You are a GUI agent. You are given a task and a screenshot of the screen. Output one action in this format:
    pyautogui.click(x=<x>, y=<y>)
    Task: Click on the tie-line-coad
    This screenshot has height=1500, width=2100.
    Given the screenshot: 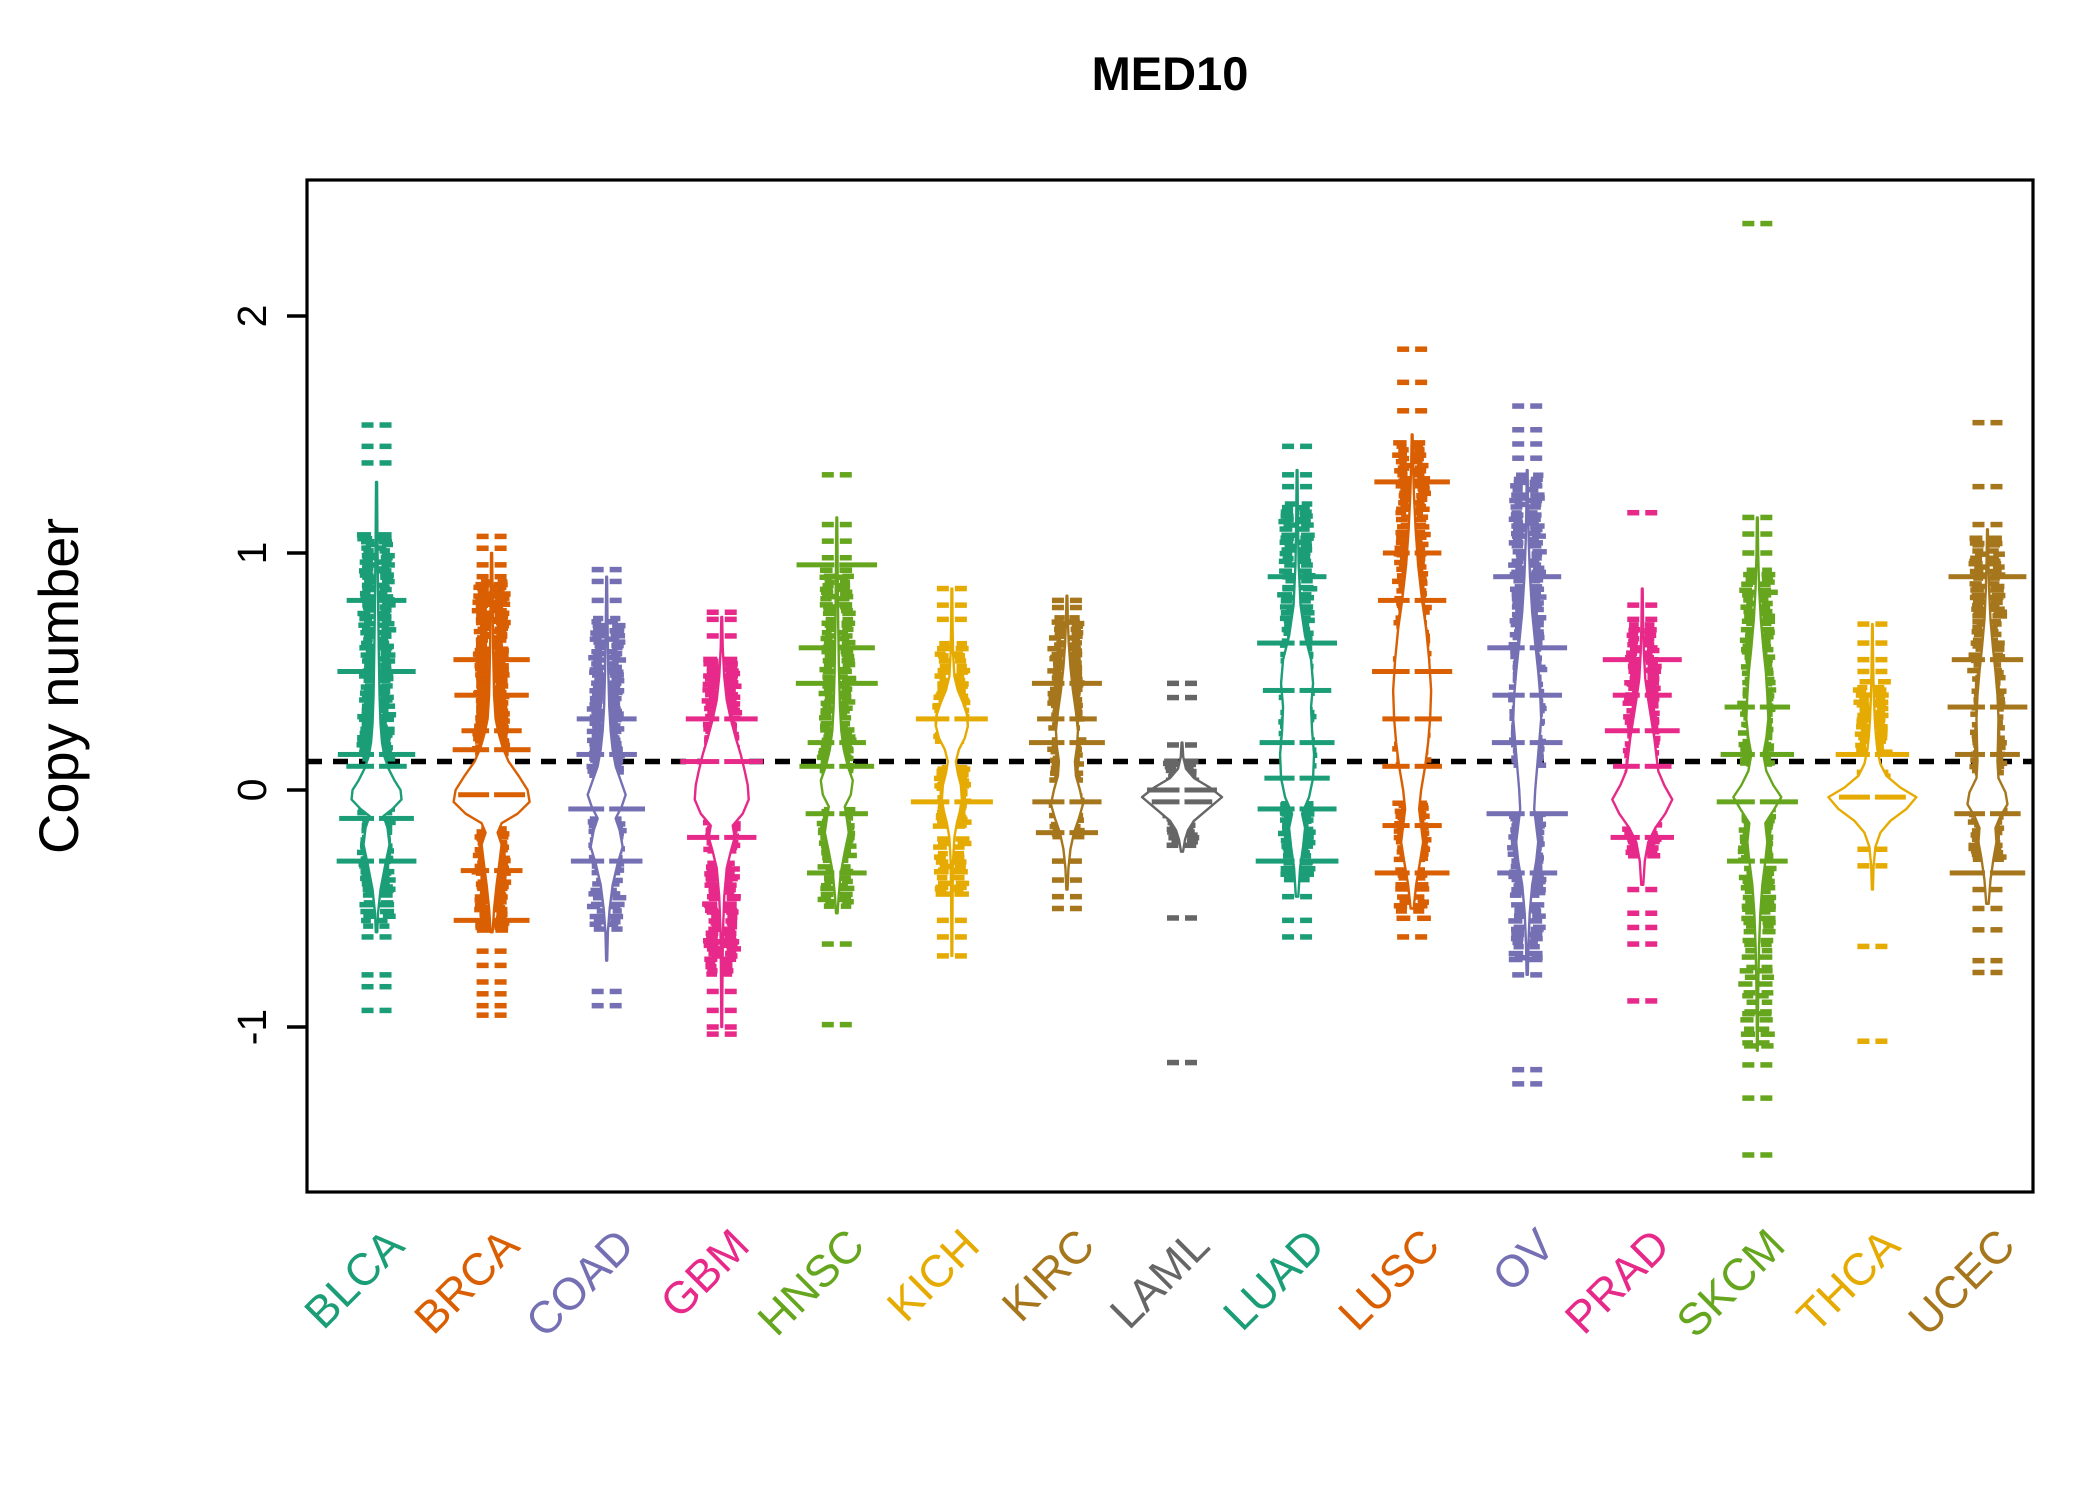 What is the action you would take?
    pyautogui.click(x=626, y=861)
    